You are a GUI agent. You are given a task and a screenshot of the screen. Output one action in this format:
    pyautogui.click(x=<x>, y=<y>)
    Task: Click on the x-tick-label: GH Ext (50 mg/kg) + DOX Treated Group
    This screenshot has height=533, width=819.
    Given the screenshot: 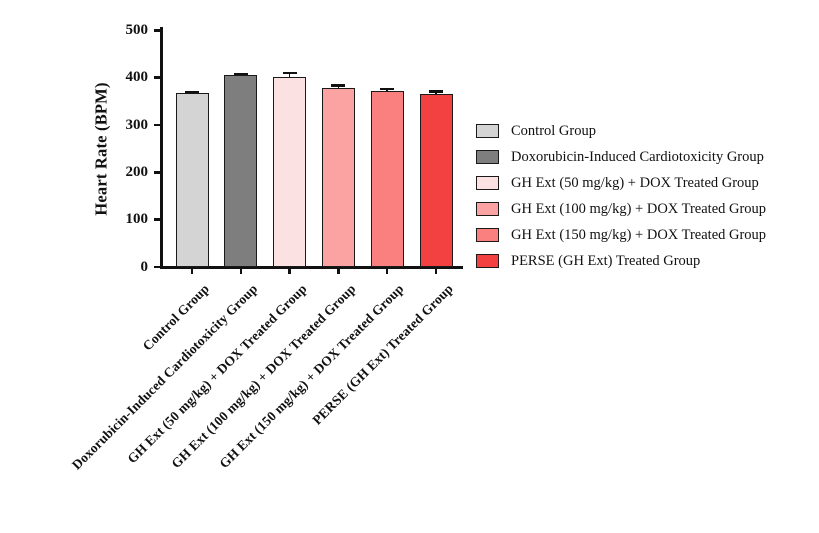 What is the action you would take?
    pyautogui.click(x=216, y=374)
    